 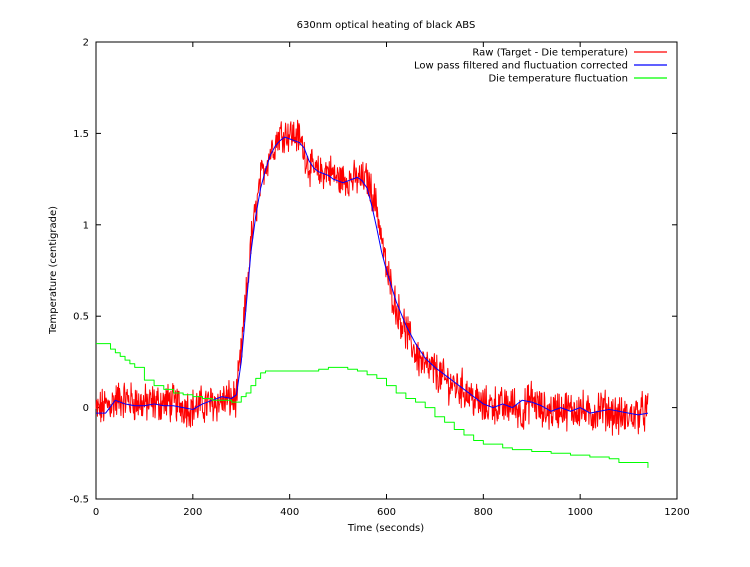 I want to click on y-tick-label: 1, so click(x=86, y=225).